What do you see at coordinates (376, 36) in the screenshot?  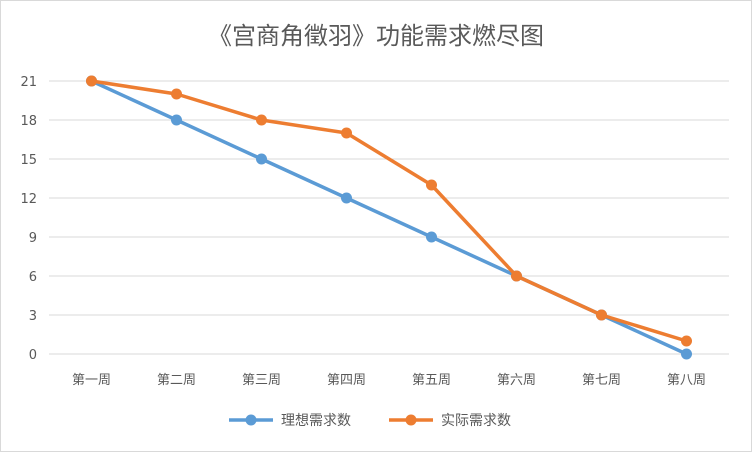 I see `chart-title: 《宫商角徵羽》功能需求燃尽图` at bounding box center [376, 36].